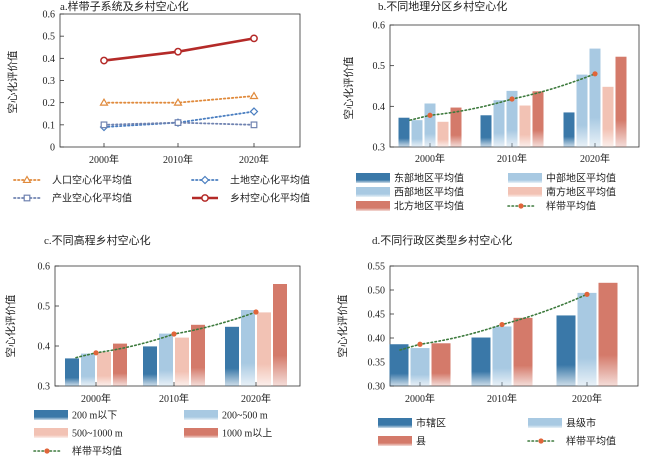 The width and height of the screenshot is (650, 466). I want to click on panel-title: b.不同地理分区乡村空心化, so click(442, 6).